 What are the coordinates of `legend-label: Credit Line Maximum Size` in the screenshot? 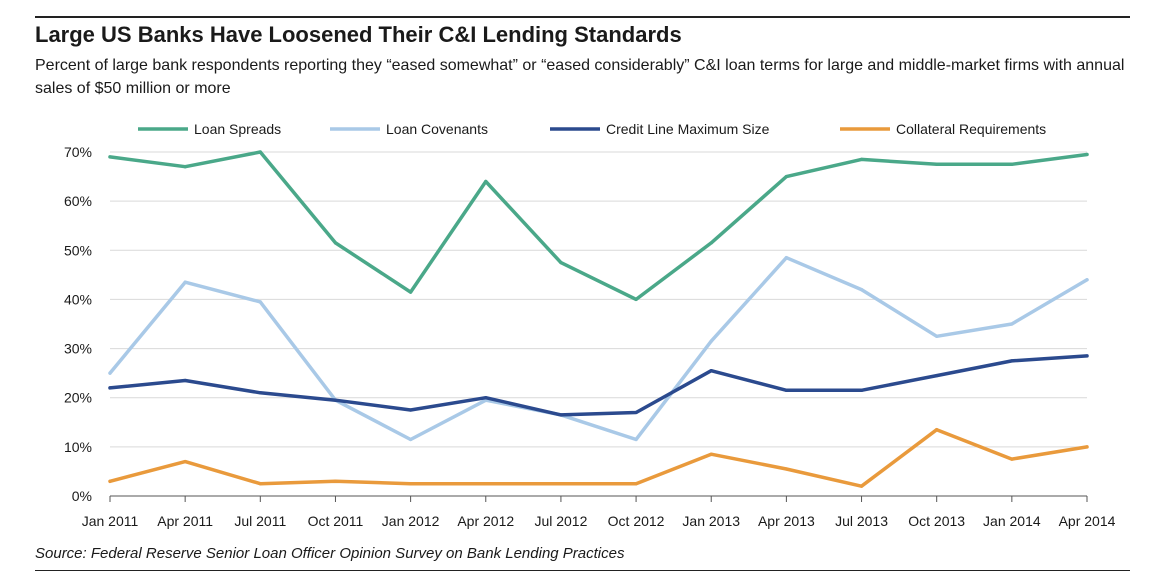 It's located at (688, 129).